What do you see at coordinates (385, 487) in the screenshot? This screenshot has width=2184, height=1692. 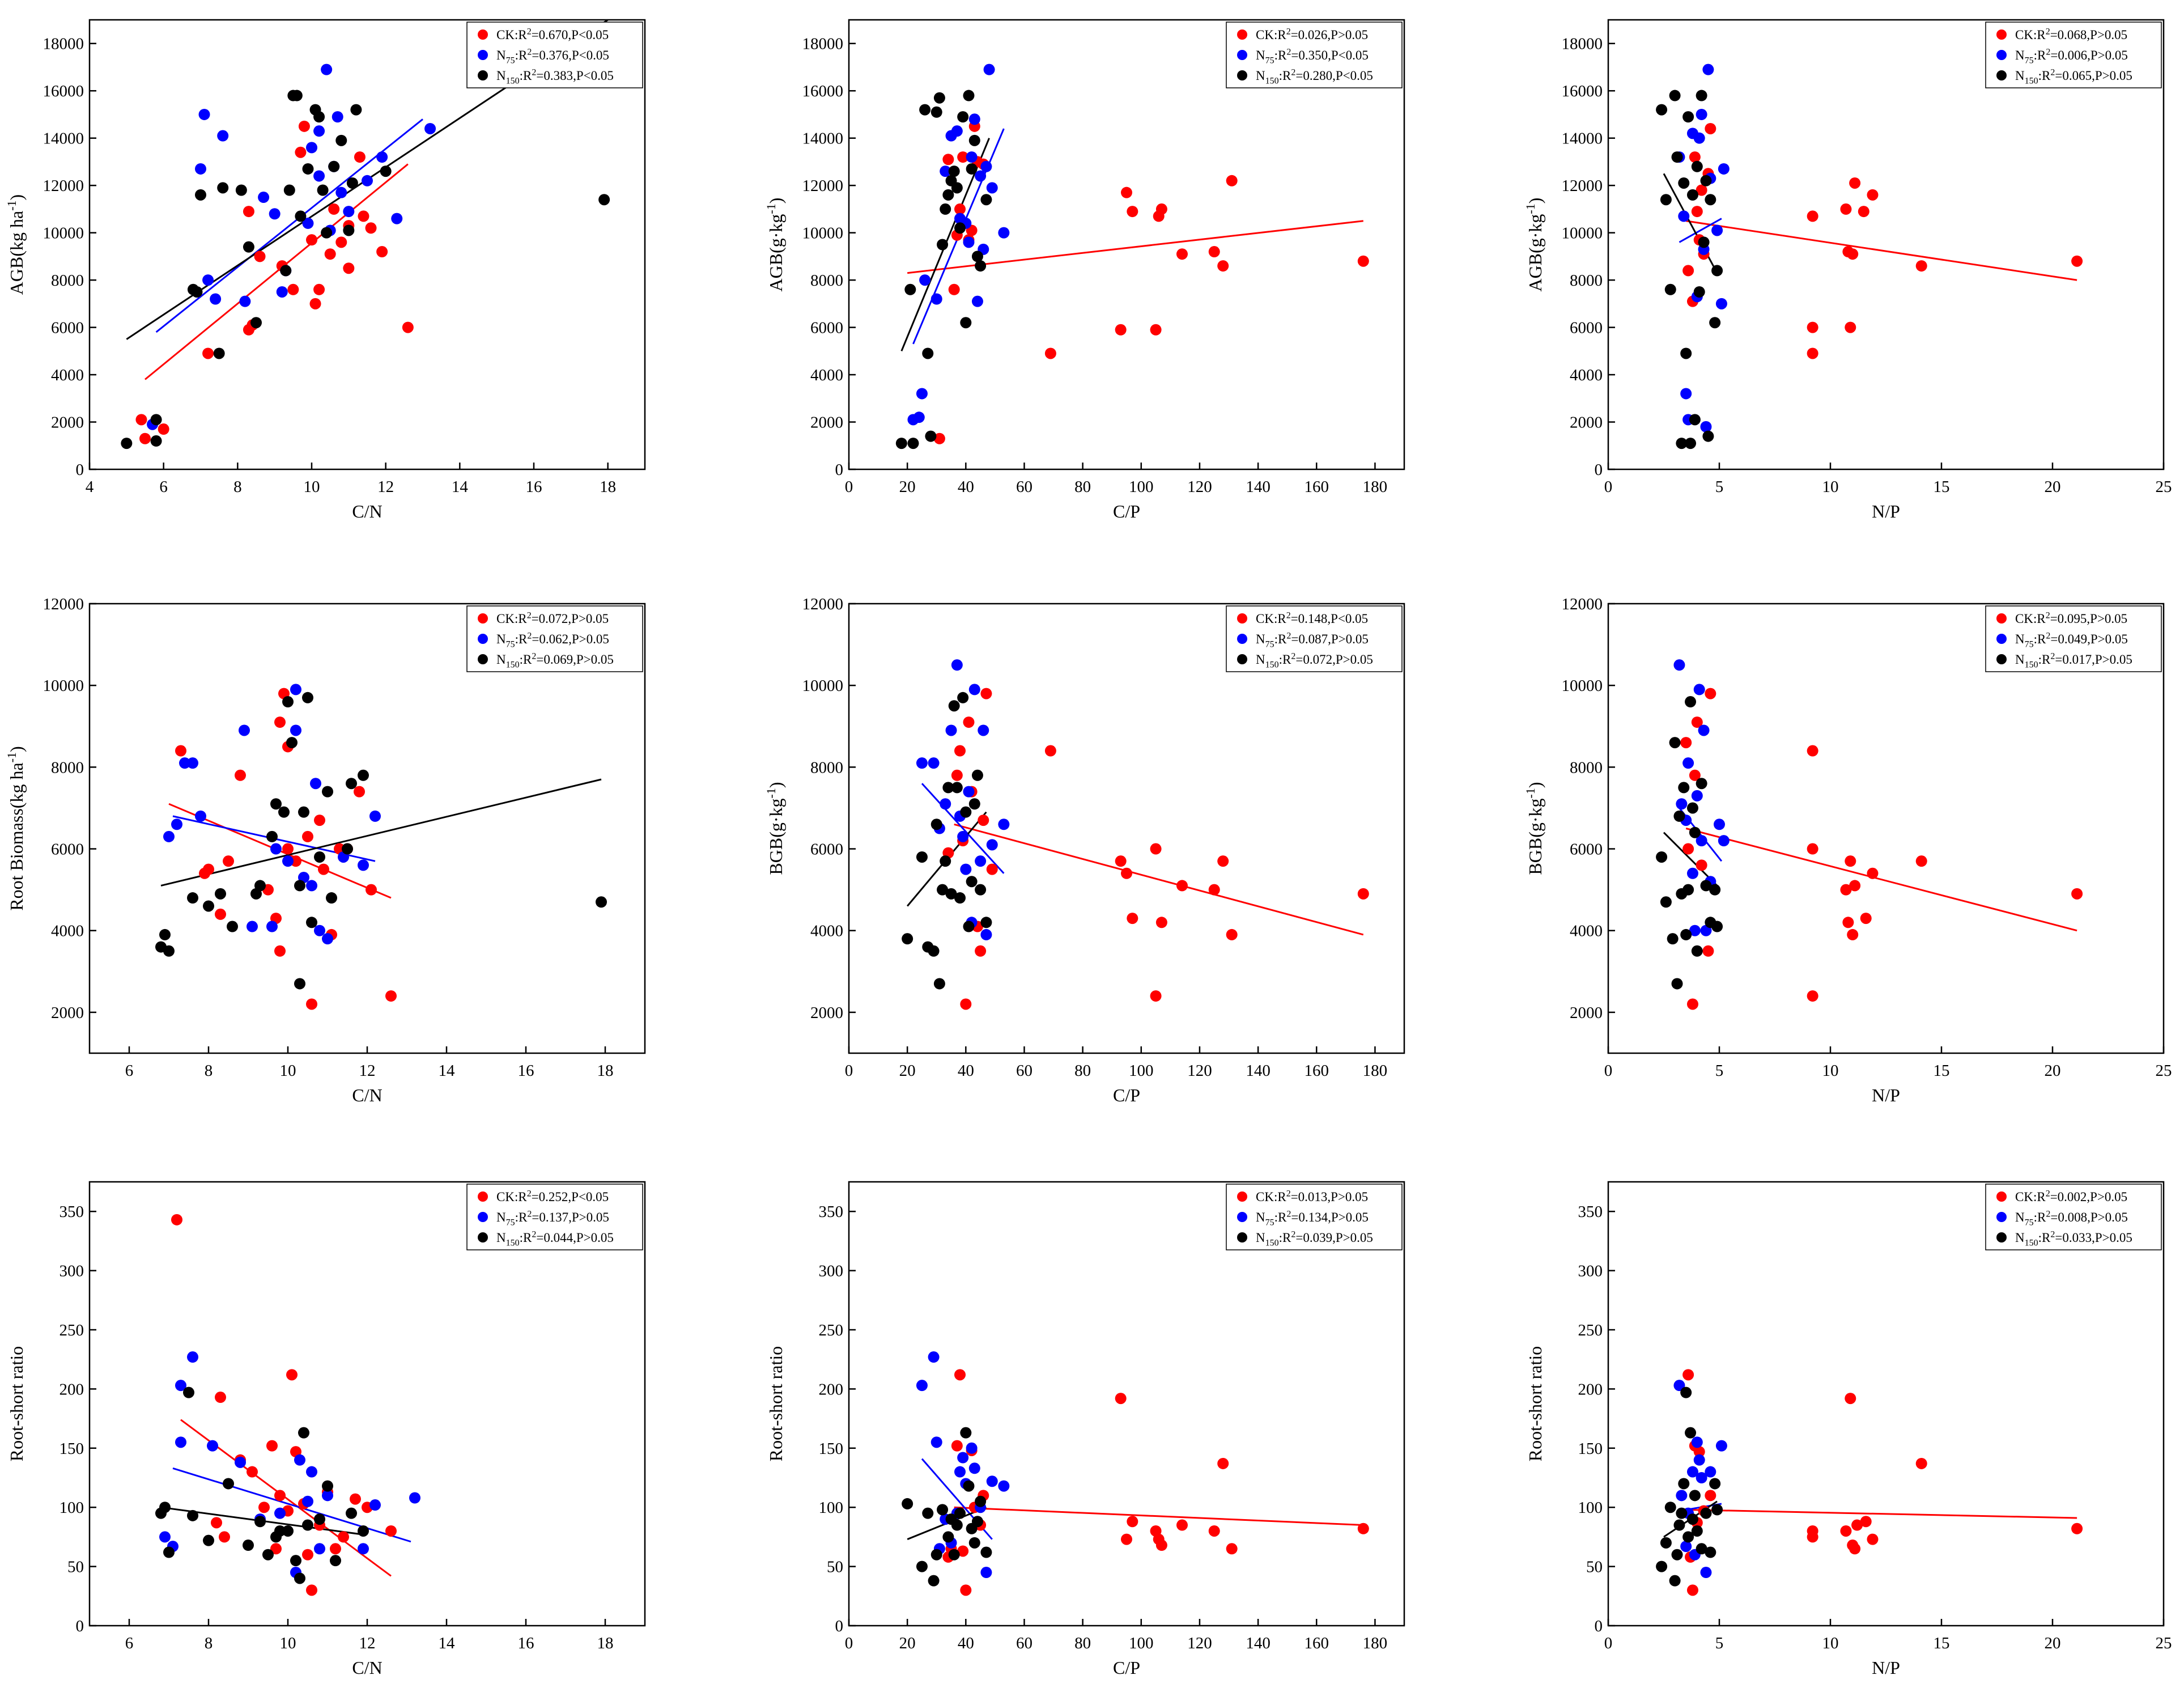 I see `x-tick-label: 12` at bounding box center [385, 487].